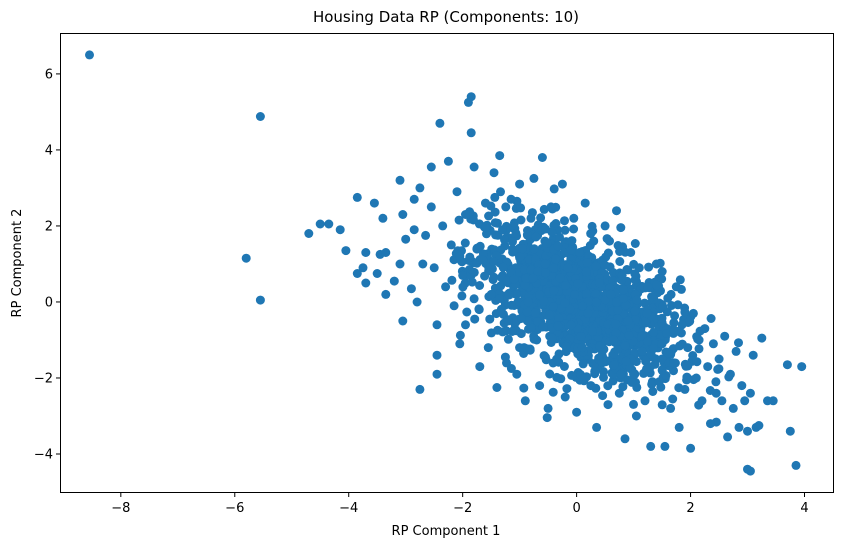 This screenshot has height=547, width=844. What do you see at coordinates (49, 302) in the screenshot?
I see `y-tick-label: 0` at bounding box center [49, 302].